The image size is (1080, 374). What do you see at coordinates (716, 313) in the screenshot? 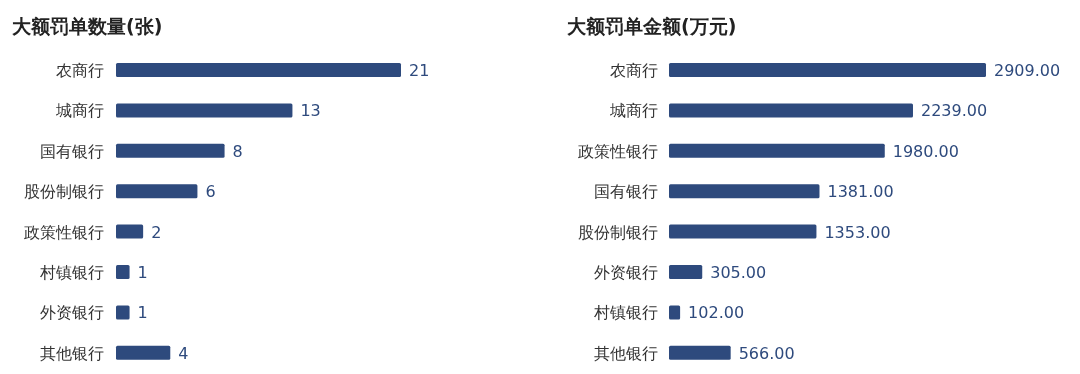
I see `data-label: 102.00` at bounding box center [716, 313].